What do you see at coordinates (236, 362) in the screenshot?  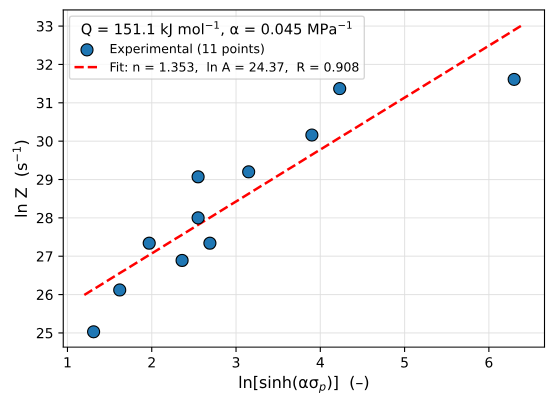 I see `x-tick-label: 3` at bounding box center [236, 362].